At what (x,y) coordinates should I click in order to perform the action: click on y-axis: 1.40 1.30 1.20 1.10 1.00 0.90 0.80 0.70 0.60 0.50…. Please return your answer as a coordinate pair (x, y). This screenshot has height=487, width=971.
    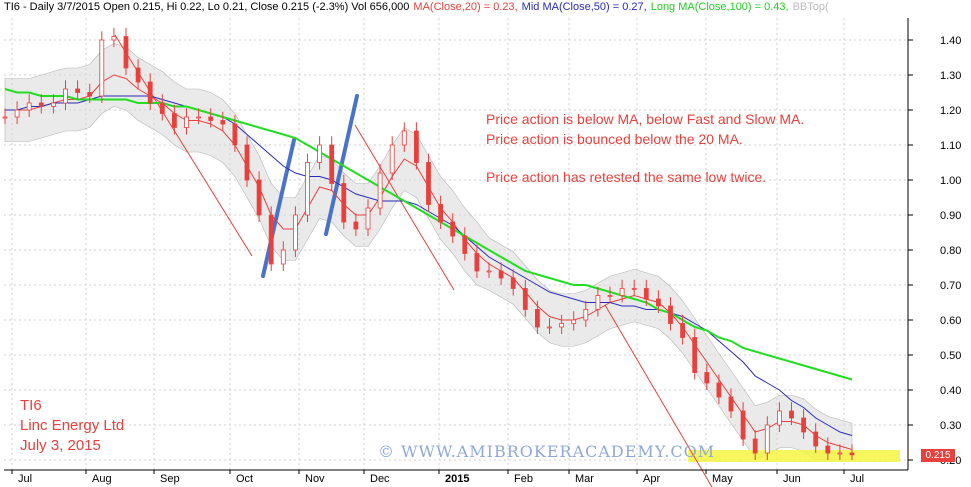
    Looking at the image, I should click on (934, 244).